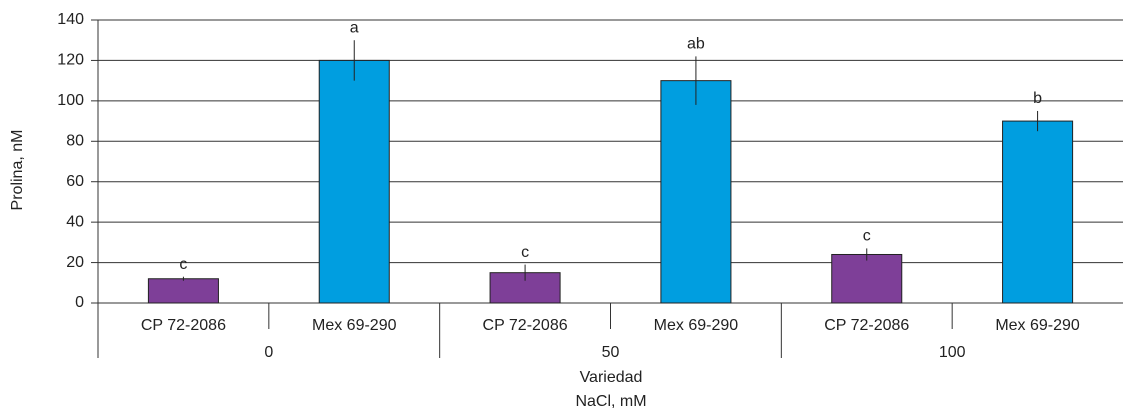 The height and width of the screenshot is (414, 1137). What do you see at coordinates (952, 352) in the screenshot?
I see `group-label: 100` at bounding box center [952, 352].